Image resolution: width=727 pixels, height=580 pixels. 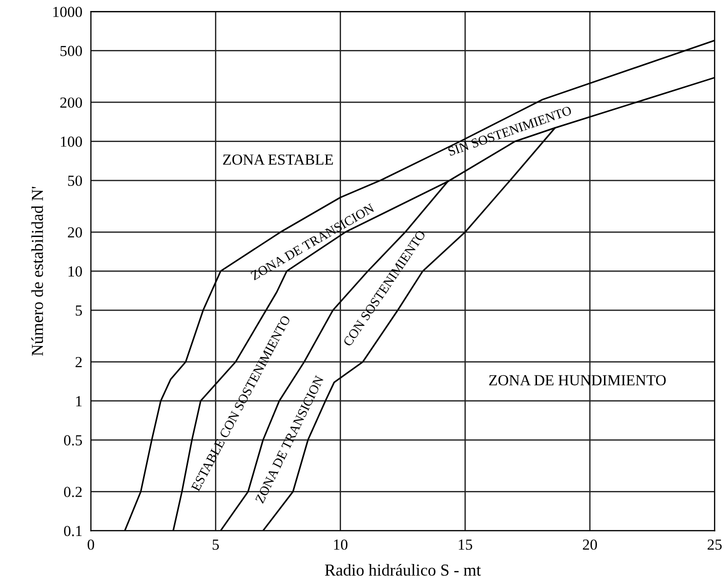 What do you see at coordinates (67, 12) in the screenshot?
I see `y-tick-label: 1000` at bounding box center [67, 12].